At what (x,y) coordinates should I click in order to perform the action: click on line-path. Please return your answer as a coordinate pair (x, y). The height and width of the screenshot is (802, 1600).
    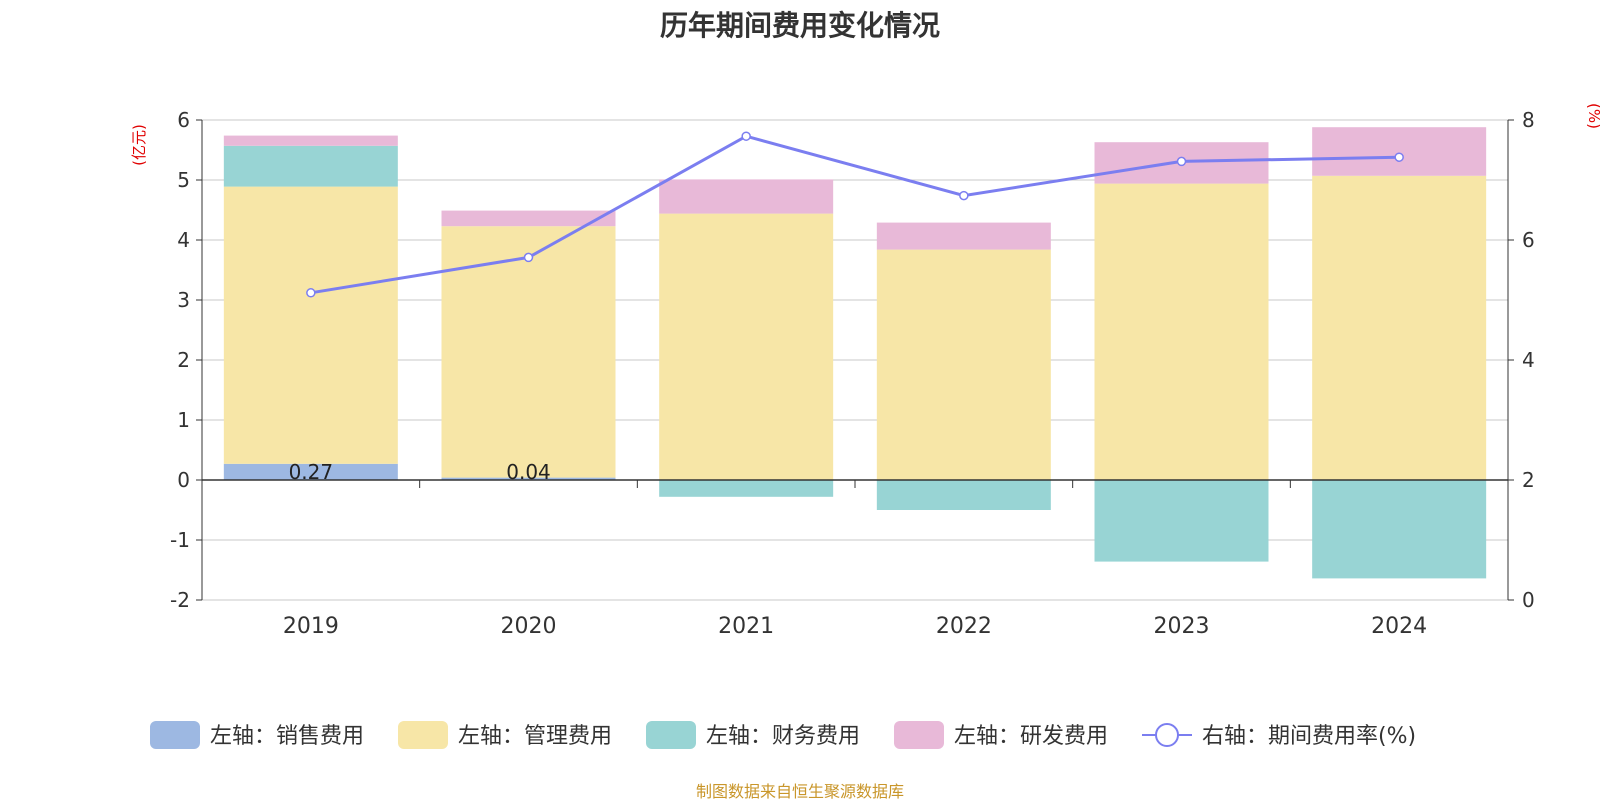
    Looking at the image, I should click on (855, 214).